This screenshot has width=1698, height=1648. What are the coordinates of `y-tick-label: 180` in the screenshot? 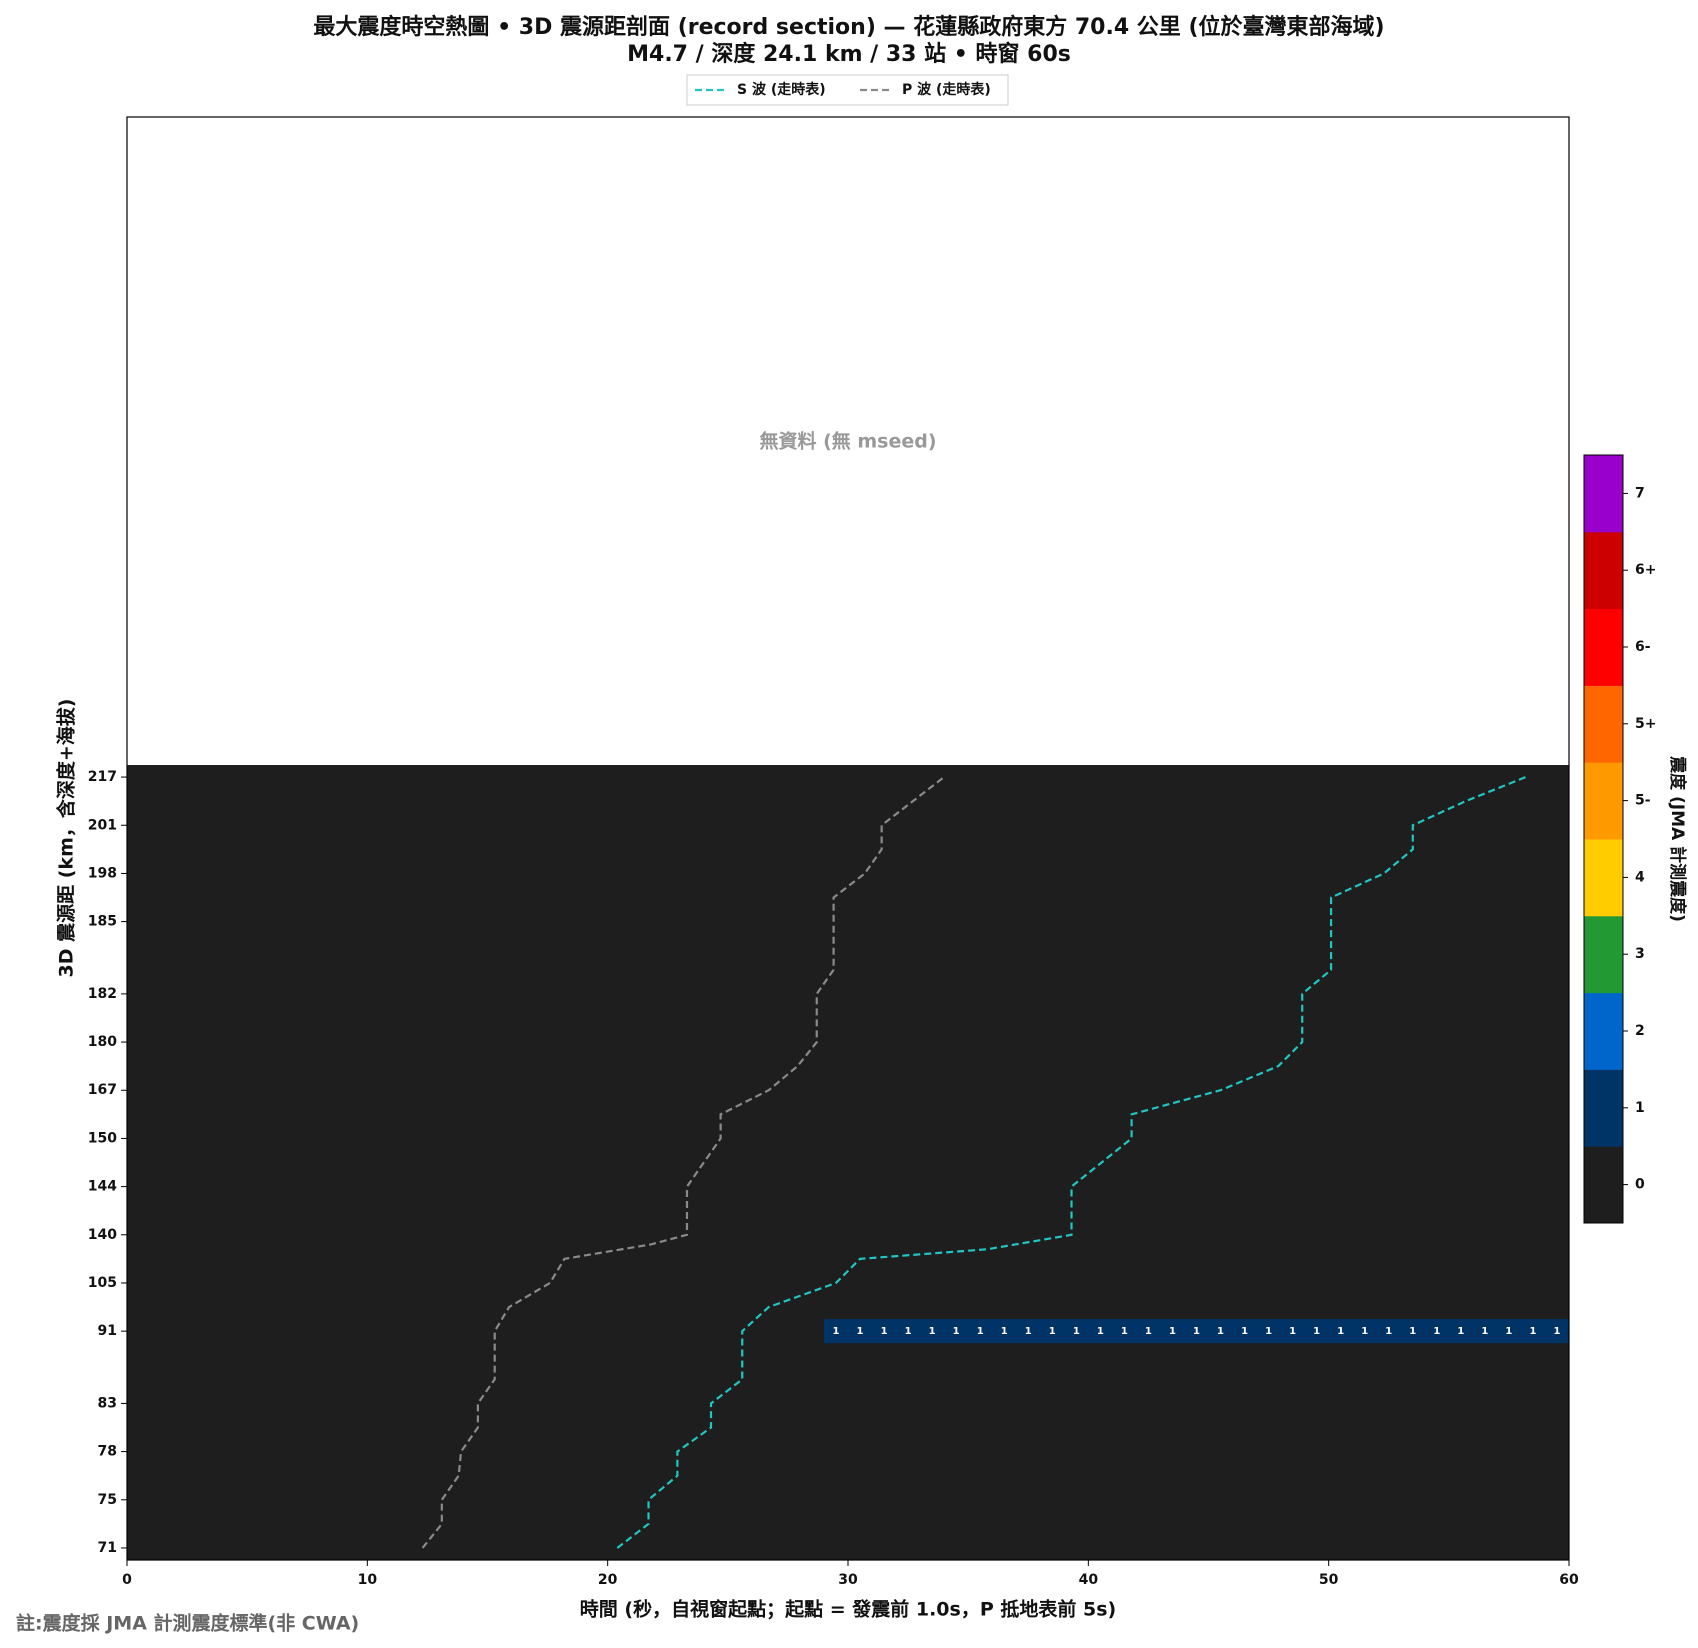 It's located at (102, 1042).